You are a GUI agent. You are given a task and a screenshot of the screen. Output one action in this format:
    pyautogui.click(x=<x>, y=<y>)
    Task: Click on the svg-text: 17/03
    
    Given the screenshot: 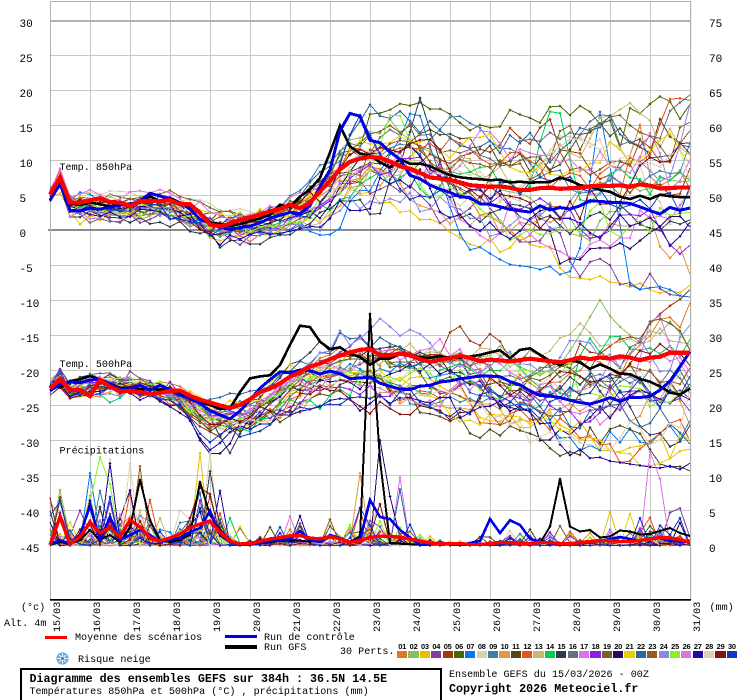 What is the action you would take?
    pyautogui.click(x=138, y=617)
    